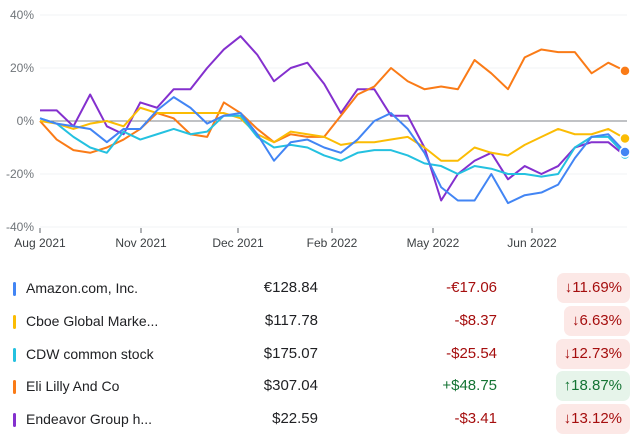  I want to click on stock-name: CDW common stock, so click(90, 354).